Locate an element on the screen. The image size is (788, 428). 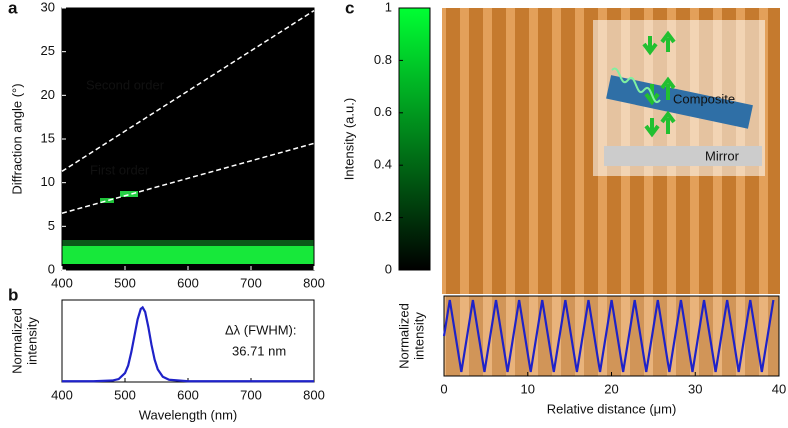
coil is located at coordinates (636, 85).